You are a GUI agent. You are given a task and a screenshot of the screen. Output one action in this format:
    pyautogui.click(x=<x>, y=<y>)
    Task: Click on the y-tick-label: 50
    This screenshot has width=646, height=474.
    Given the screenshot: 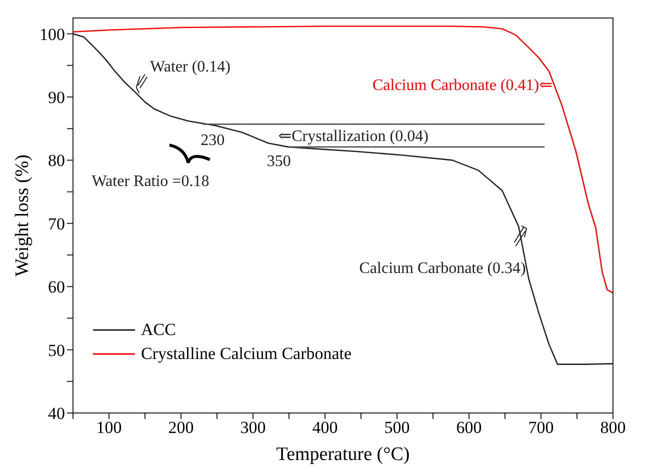 What is the action you would take?
    pyautogui.click(x=56, y=350)
    